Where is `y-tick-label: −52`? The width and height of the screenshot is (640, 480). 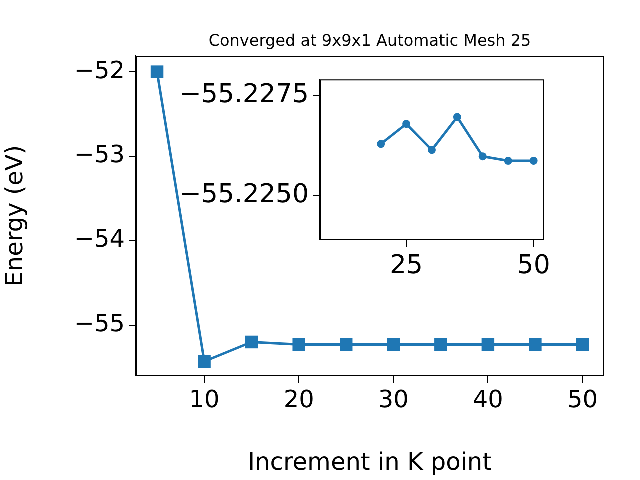 y-tick-label: −52 is located at coordinates (99, 70).